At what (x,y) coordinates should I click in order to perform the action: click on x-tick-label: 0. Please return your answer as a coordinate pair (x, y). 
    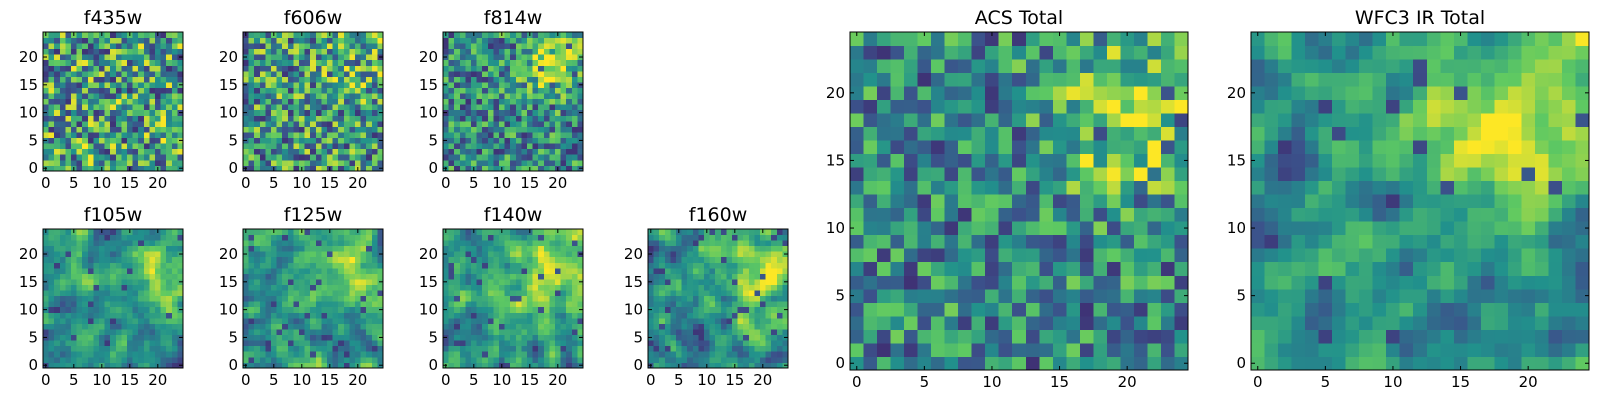
    Looking at the image, I should click on (446, 380).